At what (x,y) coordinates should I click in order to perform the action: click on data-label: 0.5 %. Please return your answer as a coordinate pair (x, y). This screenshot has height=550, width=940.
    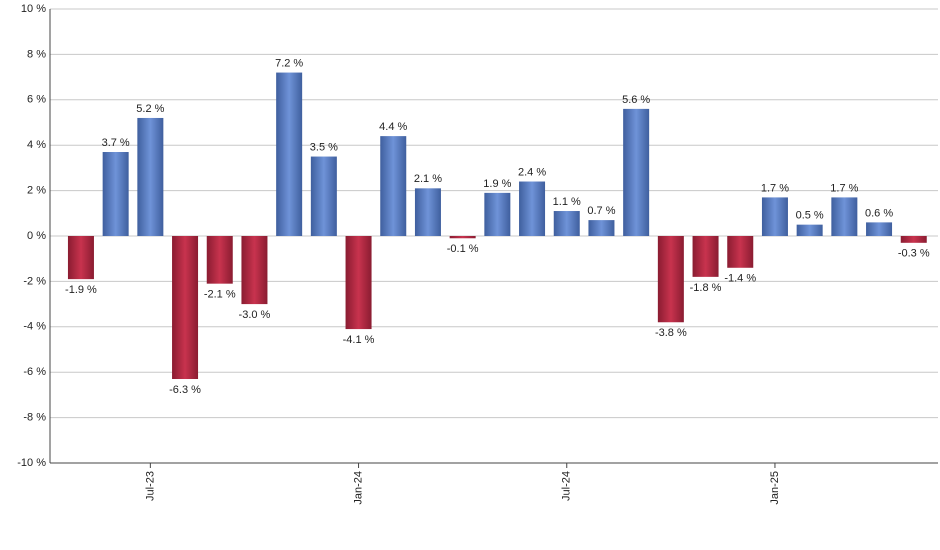
    Looking at the image, I should click on (810, 216).